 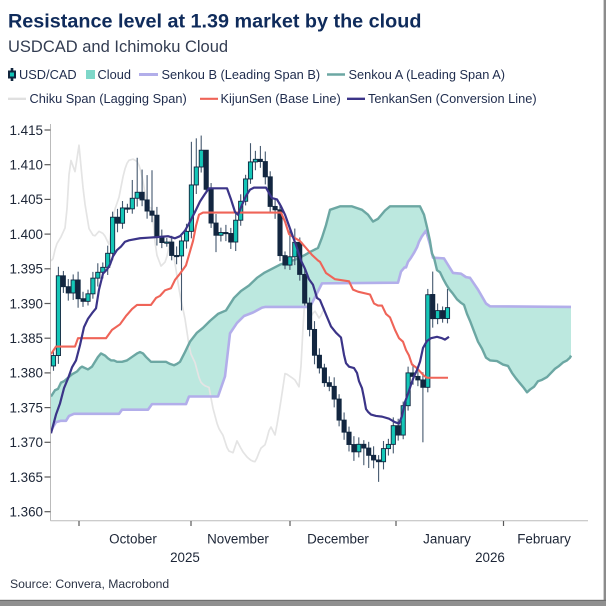 I want to click on svg-text: Senkou B (Leading Span B), so click(x=241, y=74).